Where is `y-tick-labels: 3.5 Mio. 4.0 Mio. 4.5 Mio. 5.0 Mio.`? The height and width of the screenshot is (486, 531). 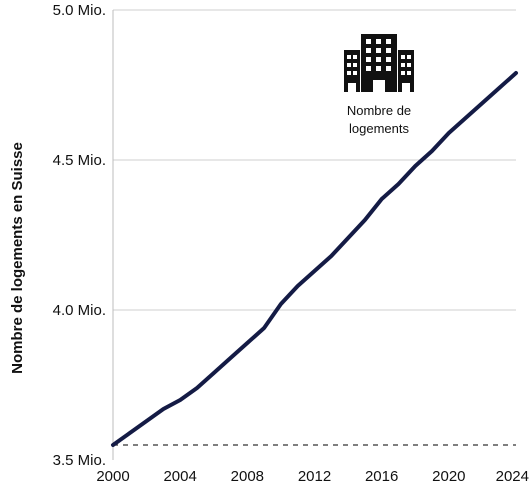 y-tick-labels: 3.5 Mio. 4.0 Mio. 4.5 Mio. 5.0 Mio. is located at coordinates (79, 235).